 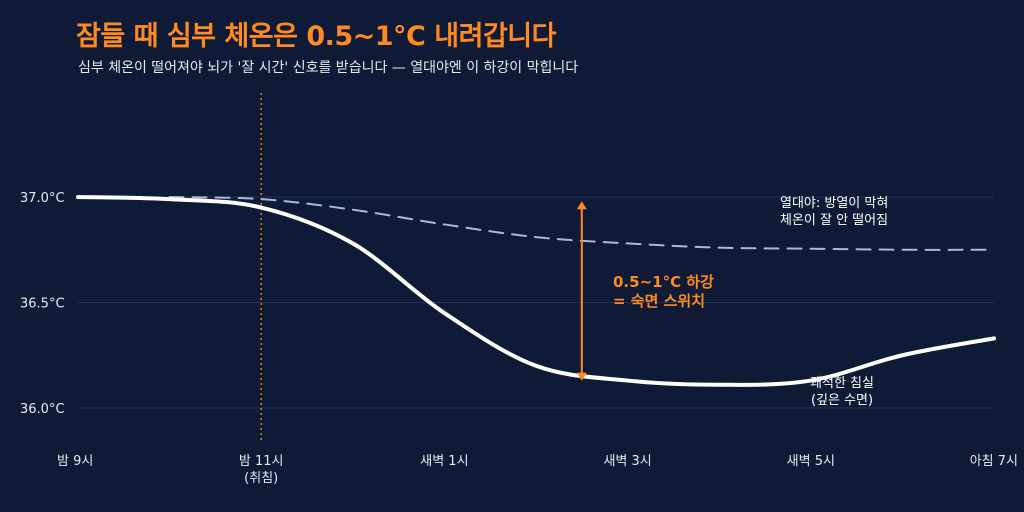 What do you see at coordinates (581, 376) in the screenshot?
I see `drop-arrow-head-bottom` at bounding box center [581, 376].